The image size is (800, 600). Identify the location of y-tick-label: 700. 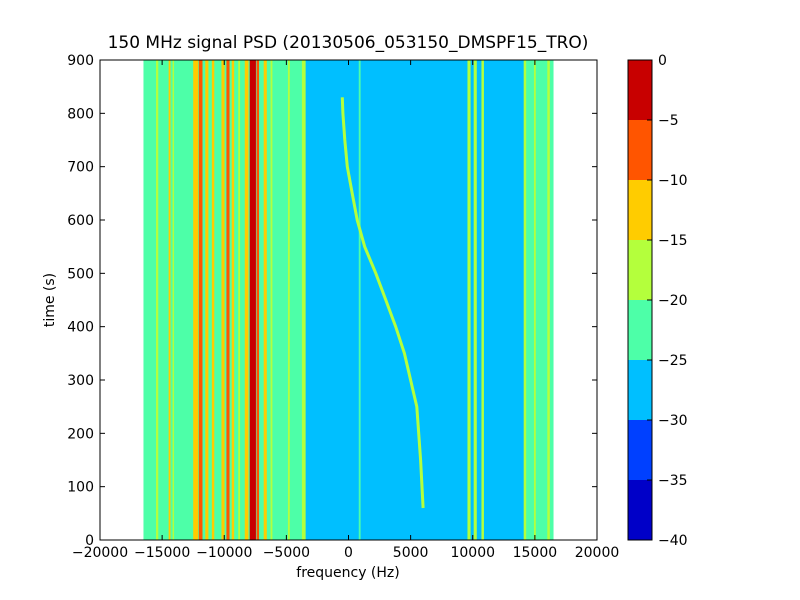
(80, 168).